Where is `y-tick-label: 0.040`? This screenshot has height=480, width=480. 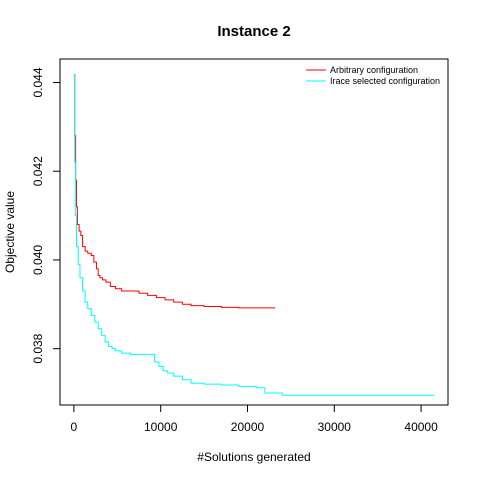 y-tick-label: 0.040 is located at coordinates (38, 260).